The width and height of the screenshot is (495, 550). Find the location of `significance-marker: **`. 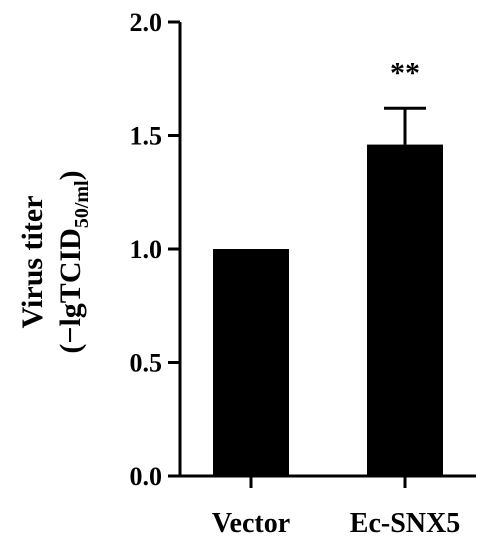

significance-marker: ** is located at coordinates (405, 72).